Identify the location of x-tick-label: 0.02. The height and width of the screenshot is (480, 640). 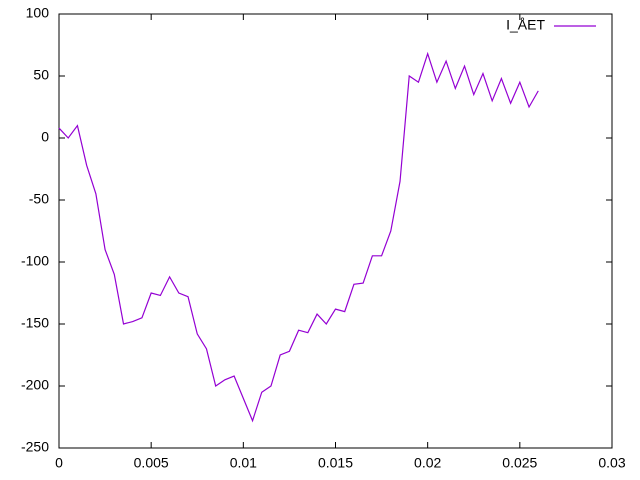
(427, 463).